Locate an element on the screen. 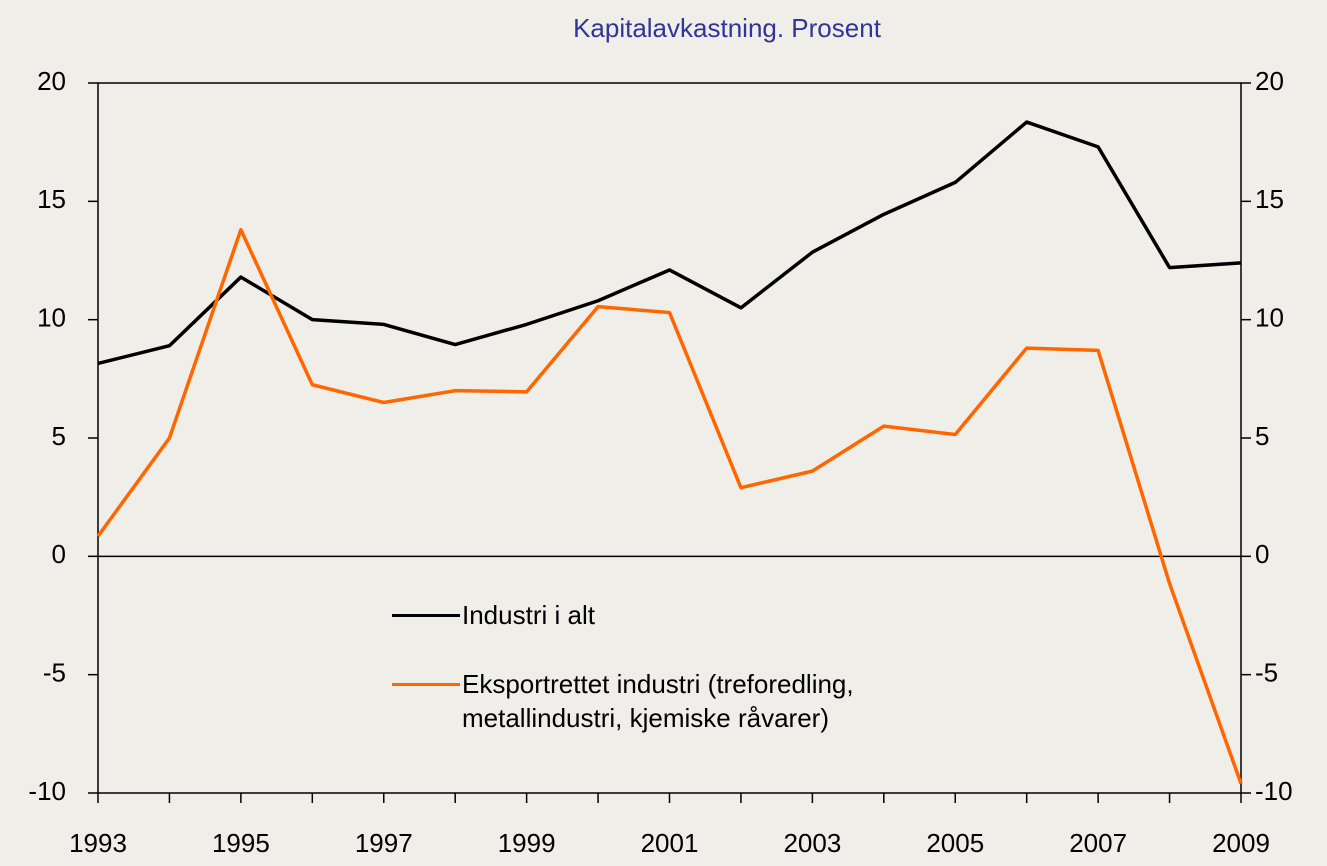  x-tick-label: 2005 is located at coordinates (955, 843).